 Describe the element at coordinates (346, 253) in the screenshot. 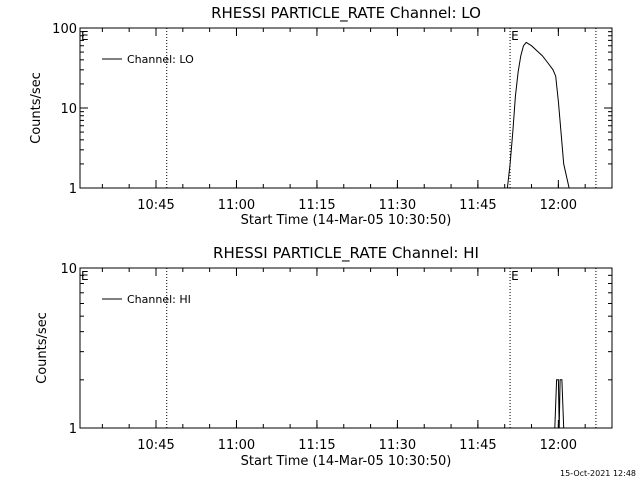

I see `panel-2-chart-title: RHESSI PARTICLE_RATE Channel: HI` at that location.